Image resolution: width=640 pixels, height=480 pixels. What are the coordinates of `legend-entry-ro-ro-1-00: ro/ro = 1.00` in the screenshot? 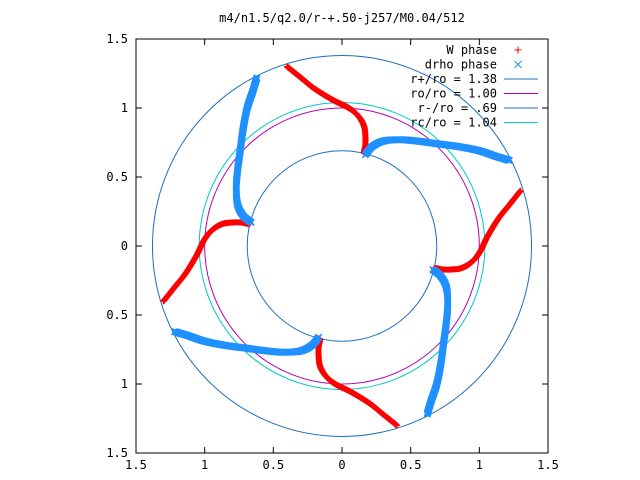 It's located at (474, 94).